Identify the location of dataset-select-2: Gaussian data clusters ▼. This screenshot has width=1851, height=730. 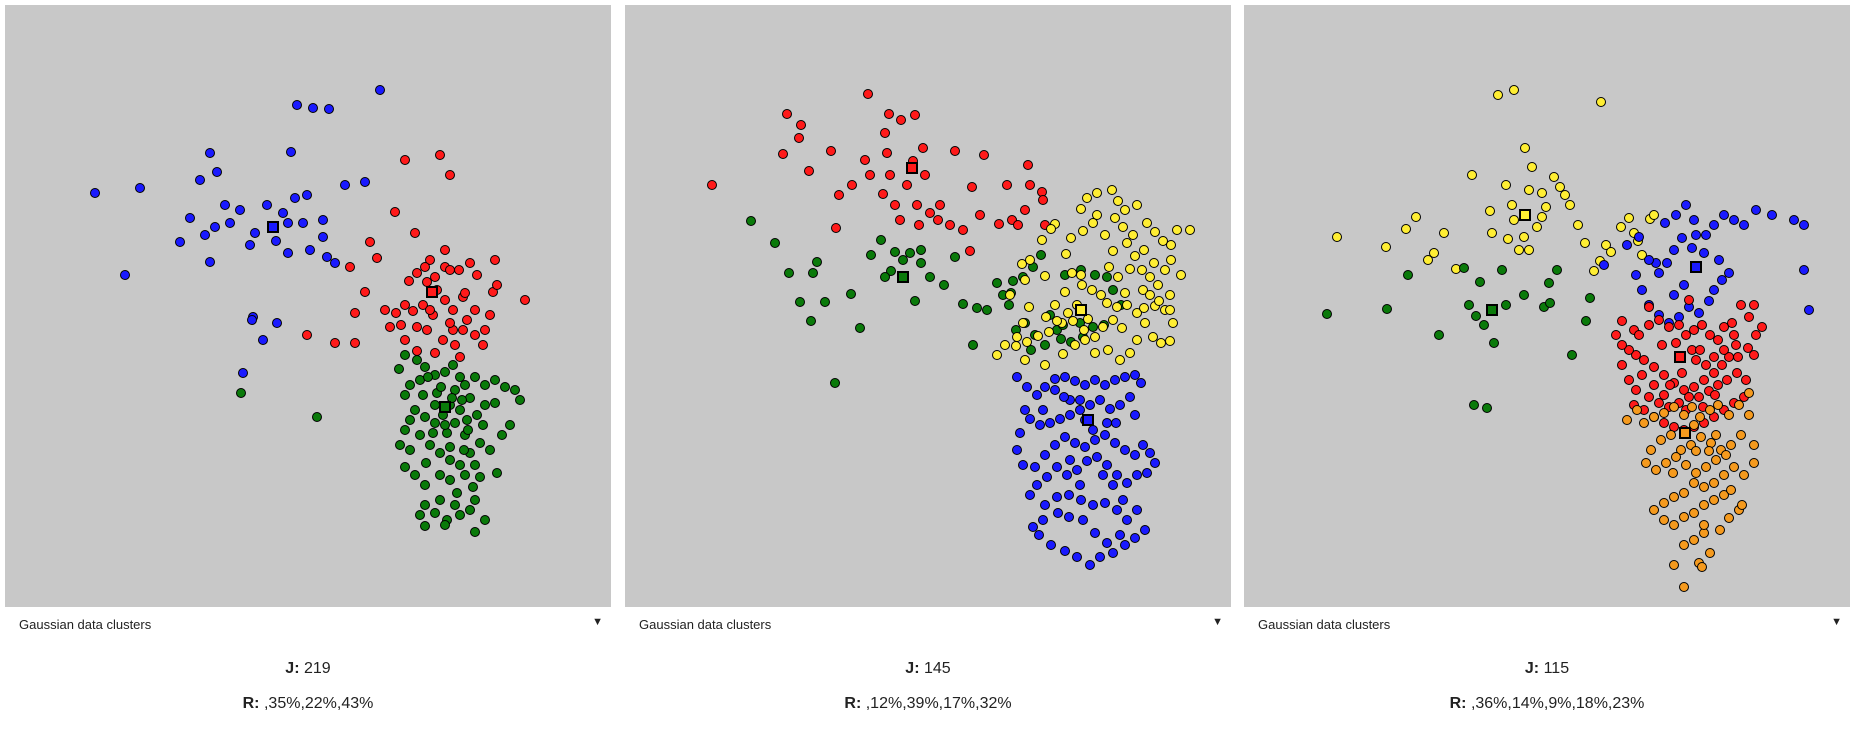
(928, 625).